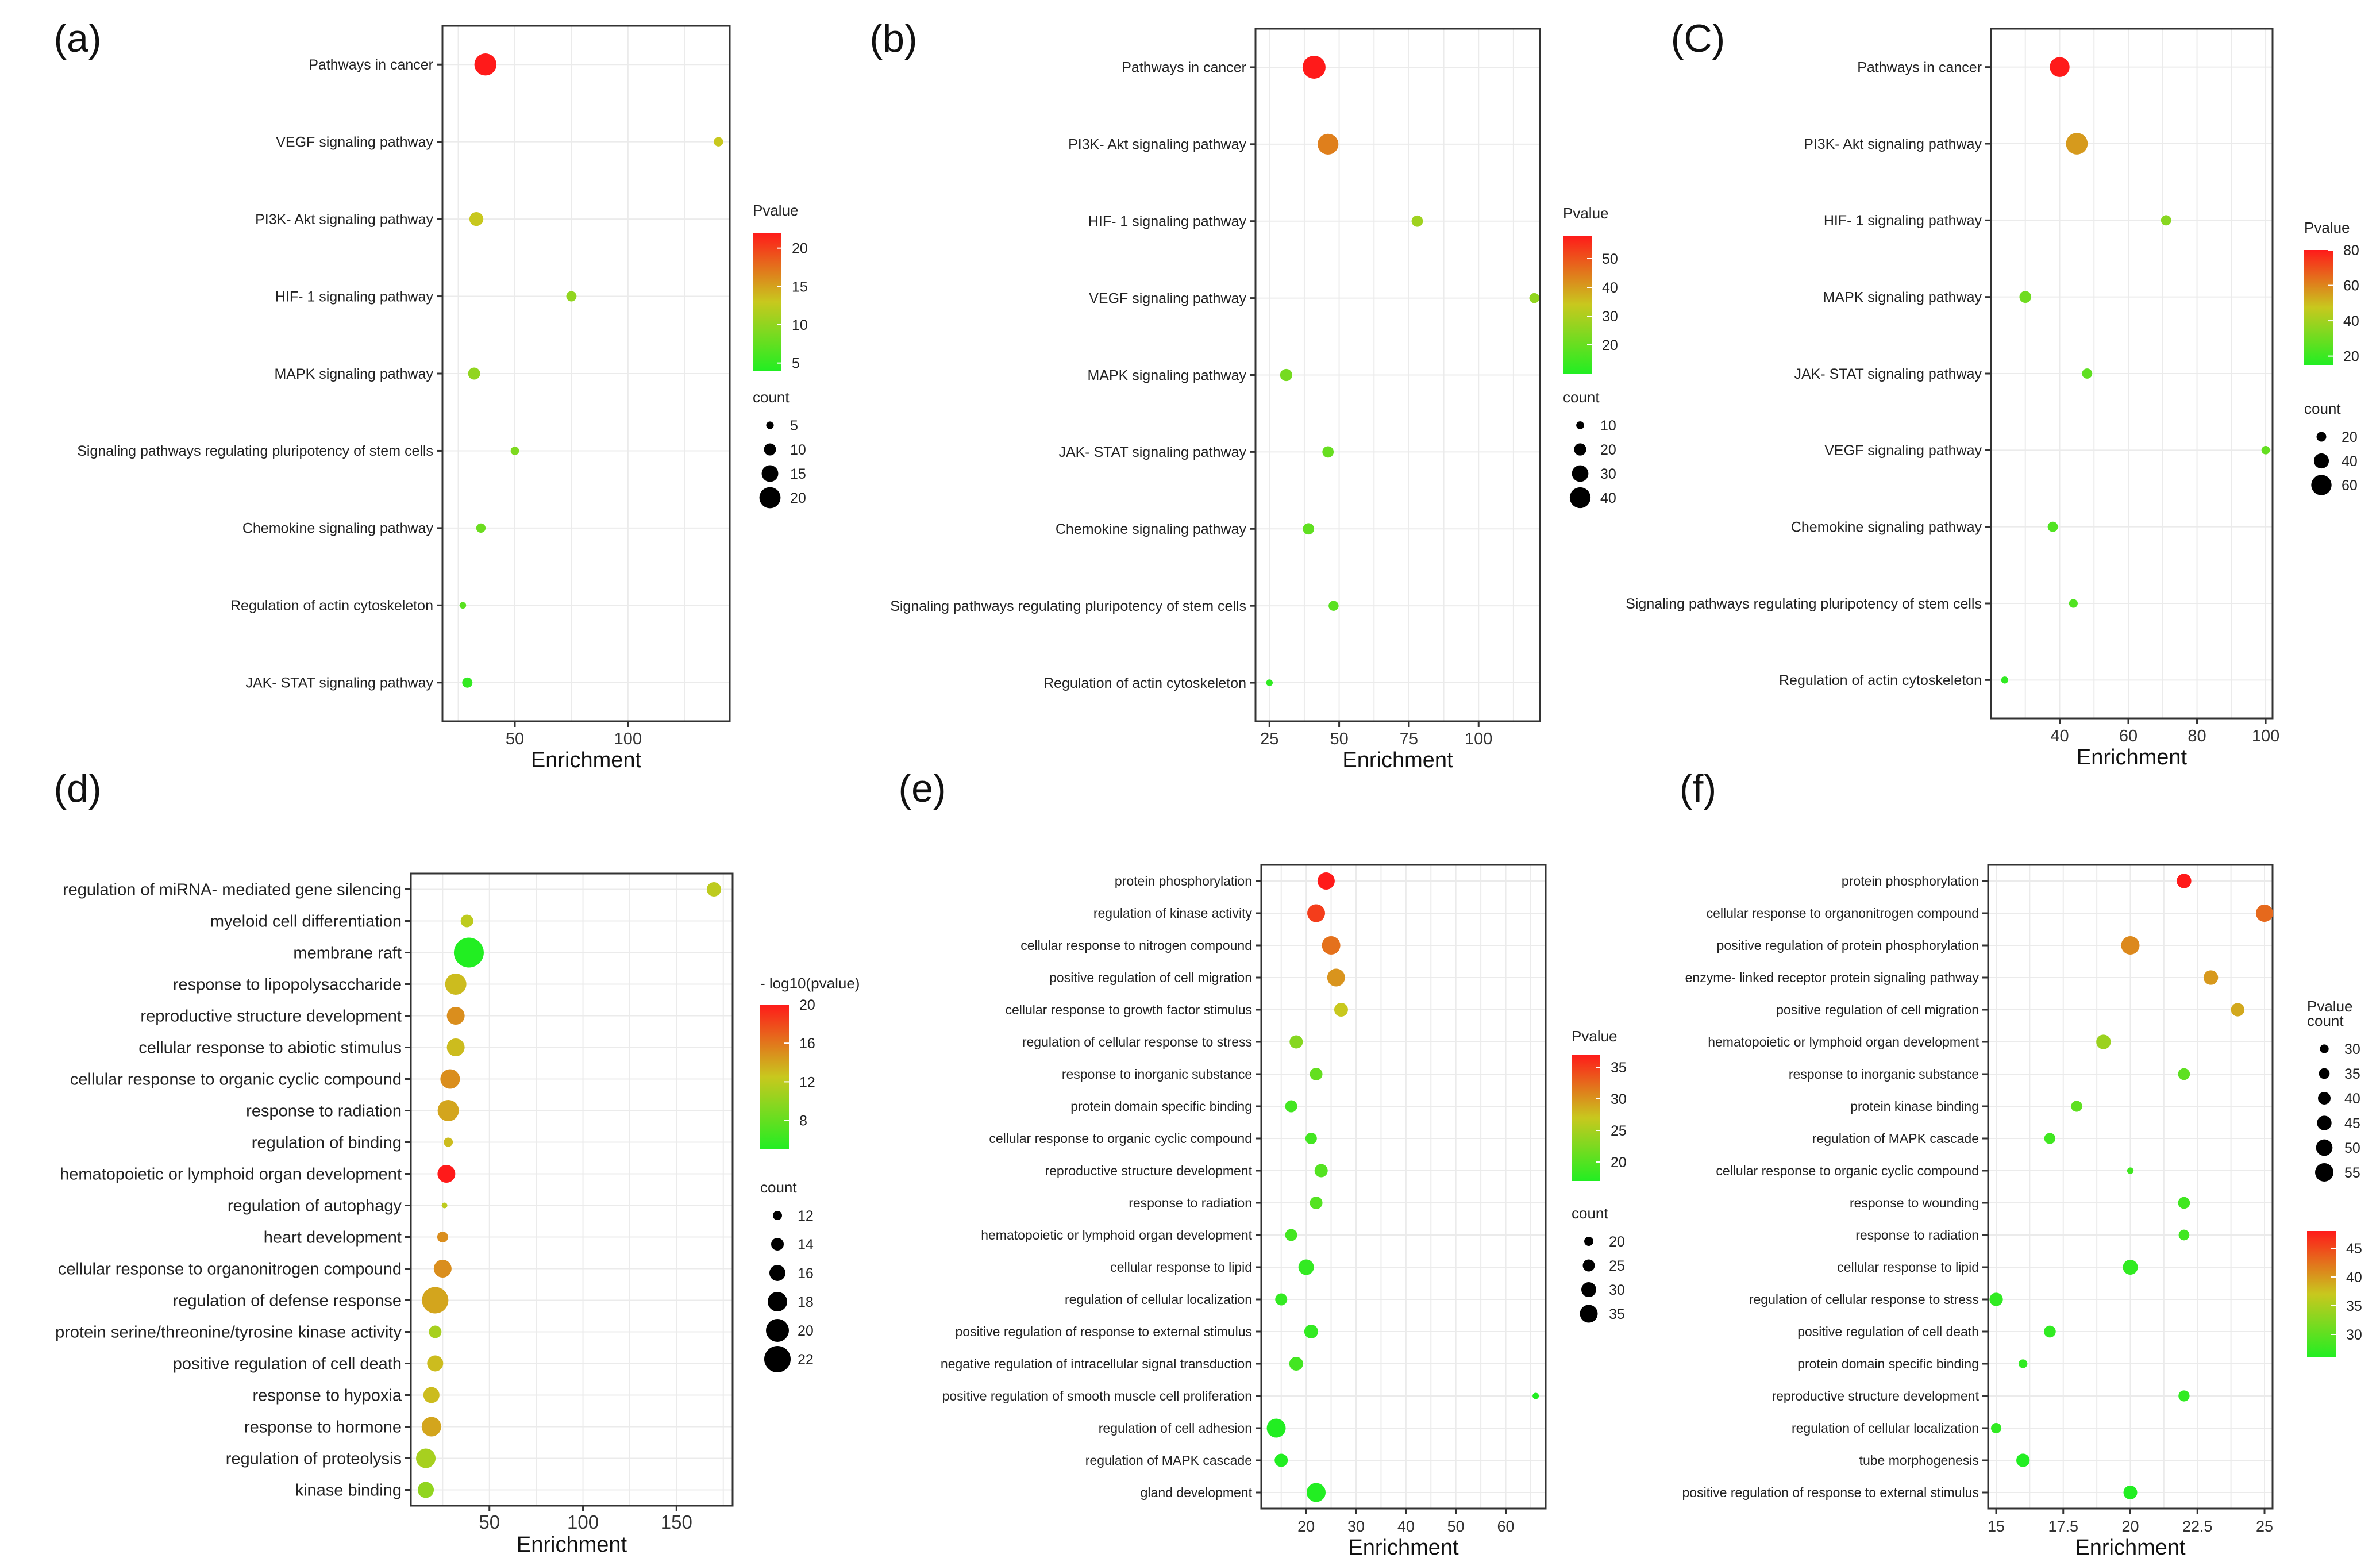 This screenshot has height=1558, width=2380. What do you see at coordinates (628, 739) in the screenshot?
I see `x-tick-label: 100` at bounding box center [628, 739].